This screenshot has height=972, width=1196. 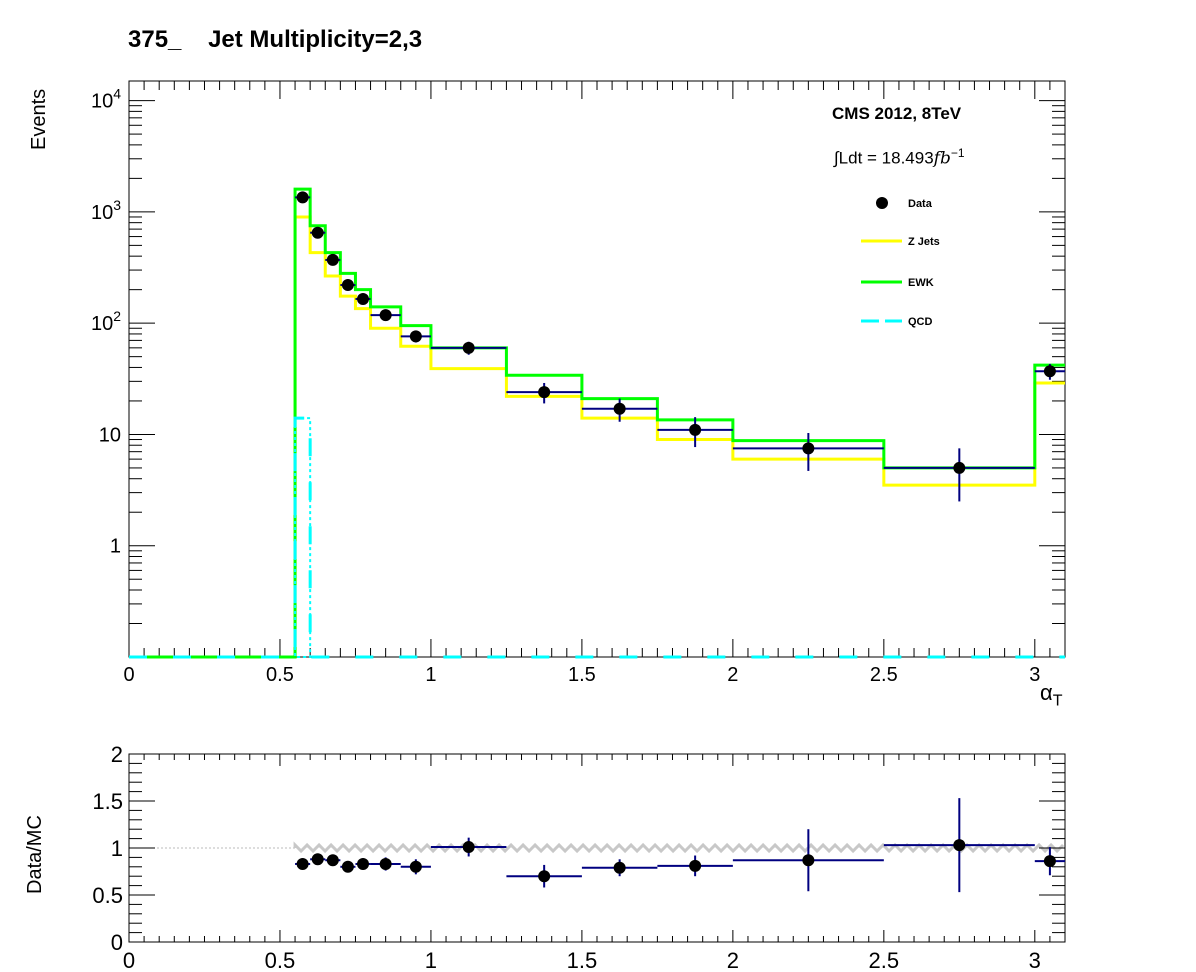 What do you see at coordinates (582, 675) in the screenshot?
I see `x-tick-label: 1.5` at bounding box center [582, 675].